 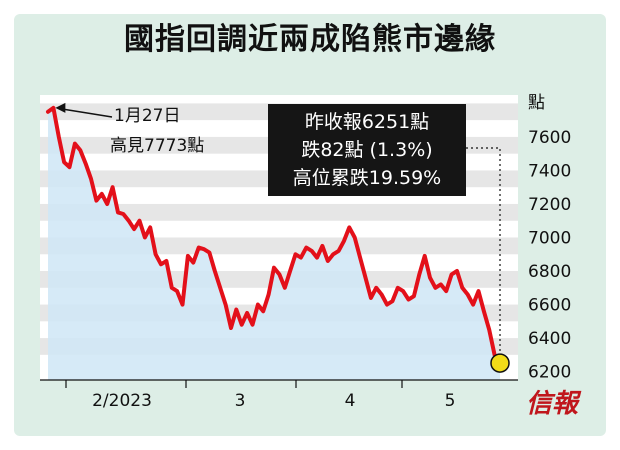 I want to click on y-tick-label: 6200, so click(x=549, y=373).